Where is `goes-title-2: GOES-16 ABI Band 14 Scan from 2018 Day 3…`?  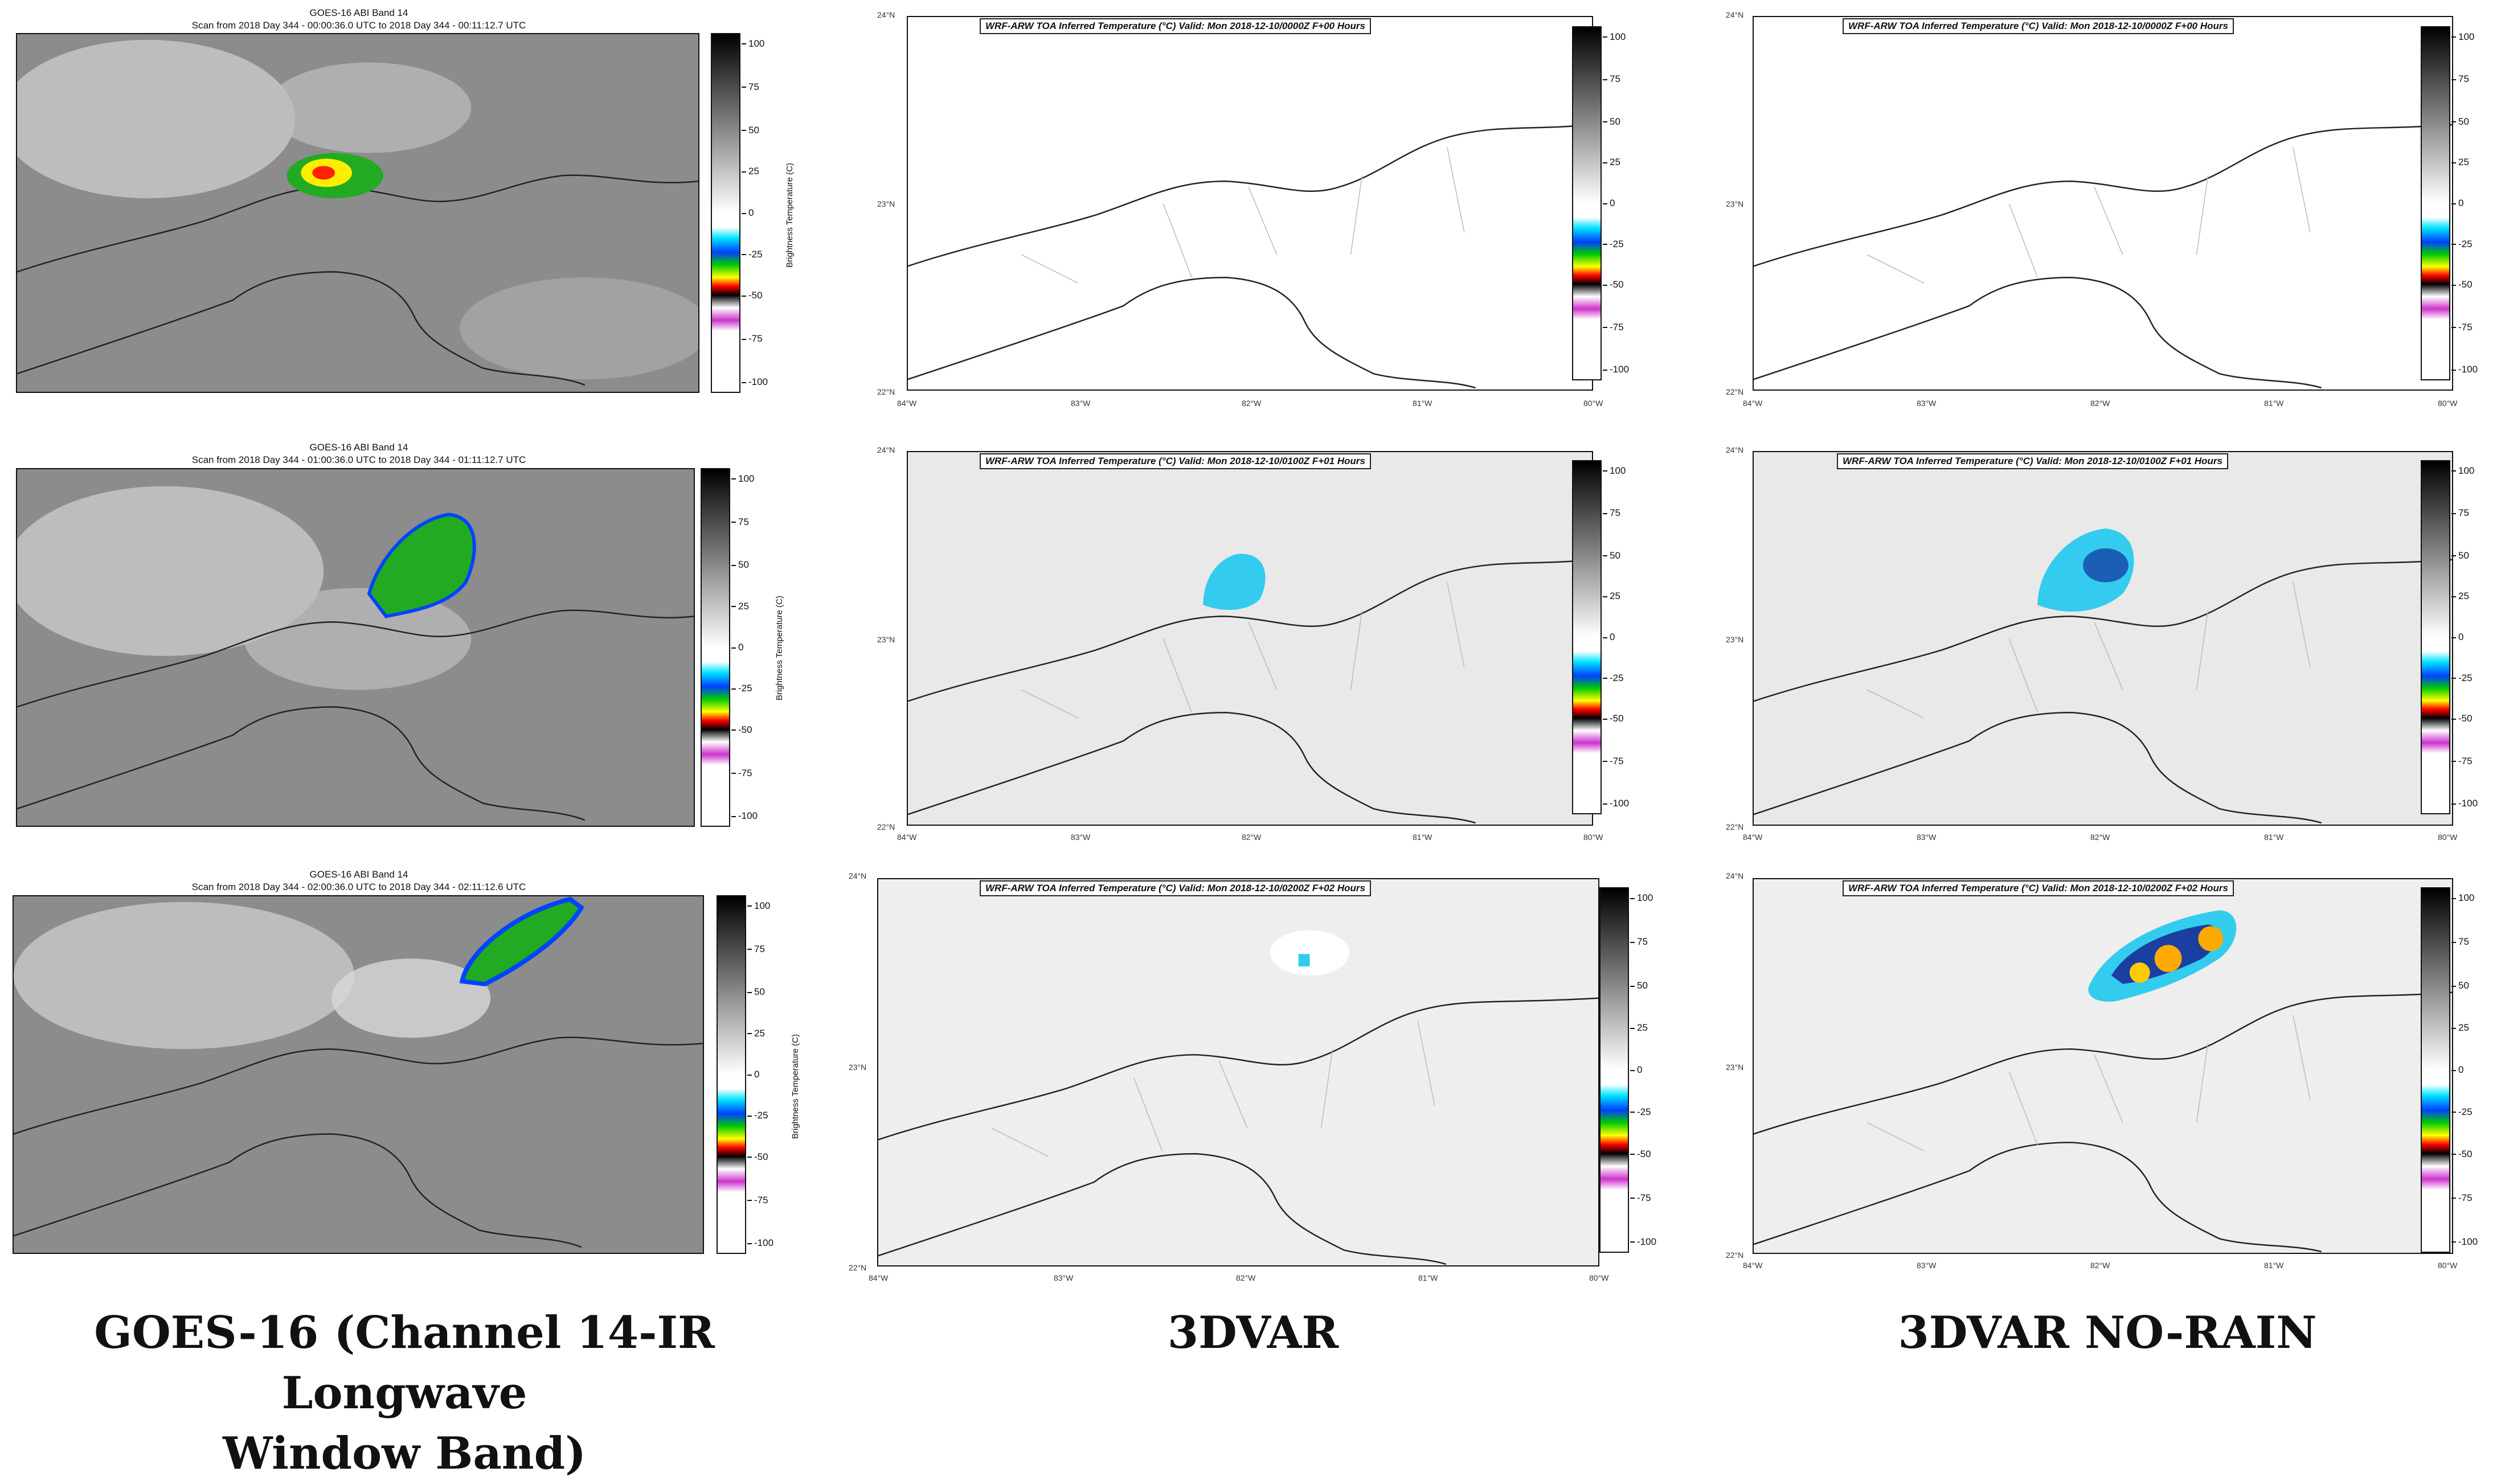 goes-title-2: GOES-16 ABI Band 14 Scan from 2018 Day 3… is located at coordinates (359, 453).